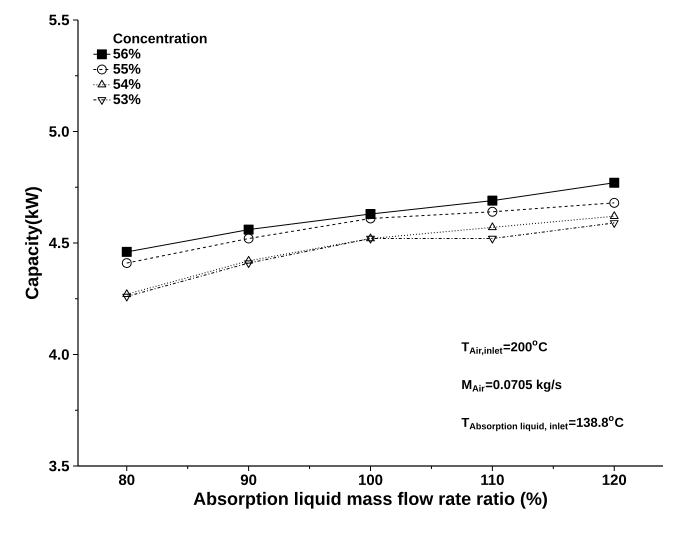 The height and width of the screenshot is (536, 681). I want to click on legend-label: 54%, so click(126, 84).